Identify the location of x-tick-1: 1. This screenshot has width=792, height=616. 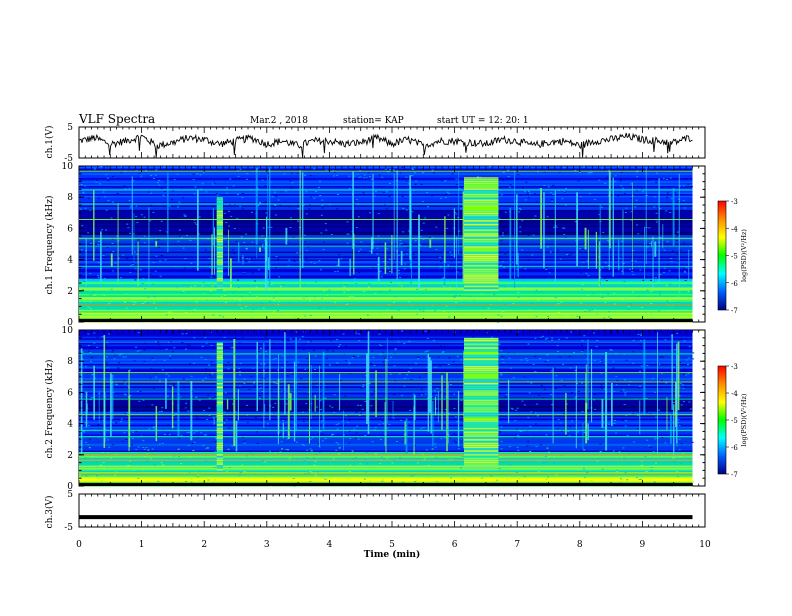
(142, 545).